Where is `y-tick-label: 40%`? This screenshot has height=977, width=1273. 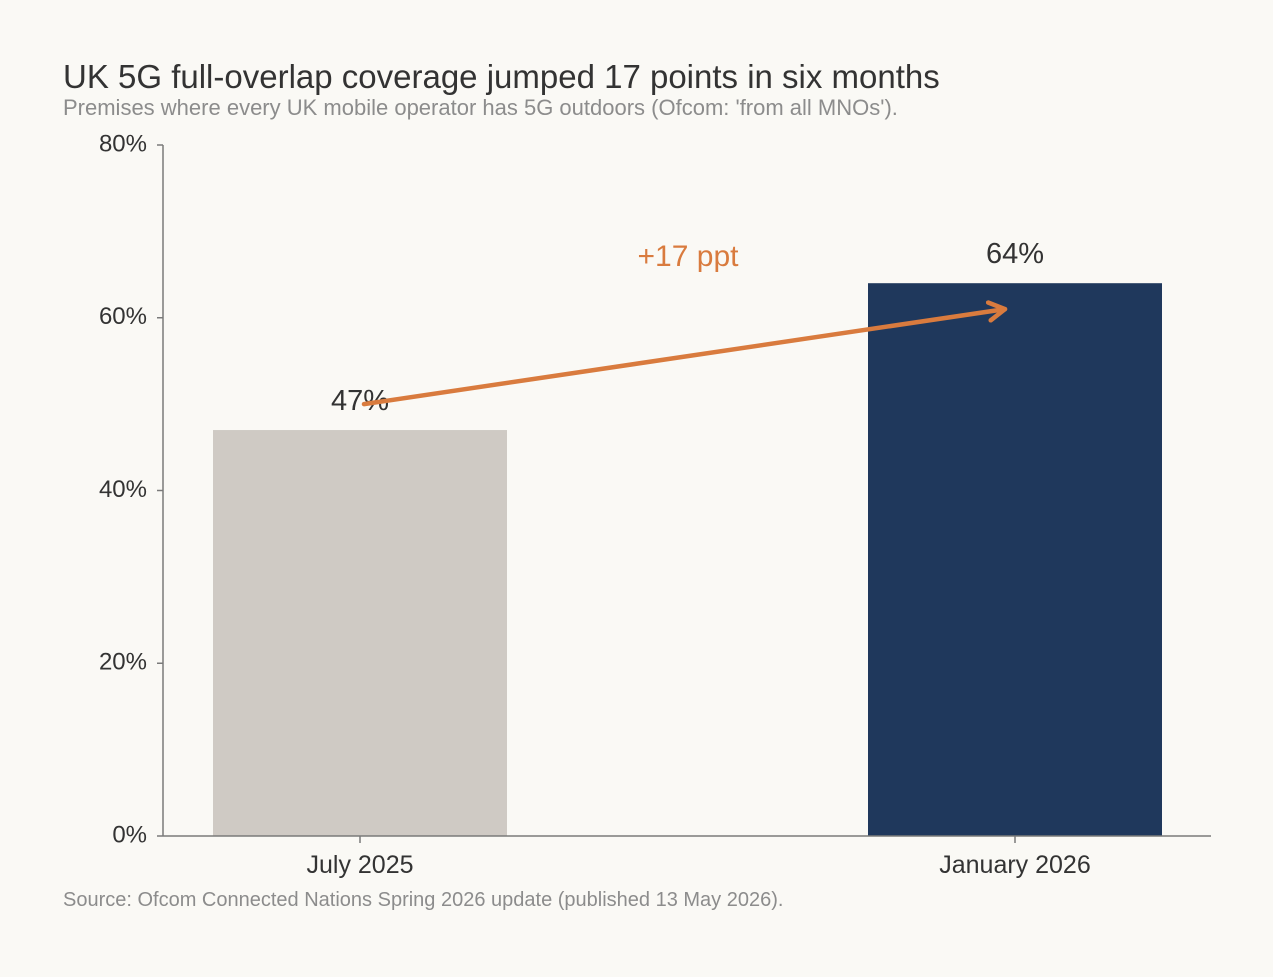 y-tick-label: 40% is located at coordinates (123, 489).